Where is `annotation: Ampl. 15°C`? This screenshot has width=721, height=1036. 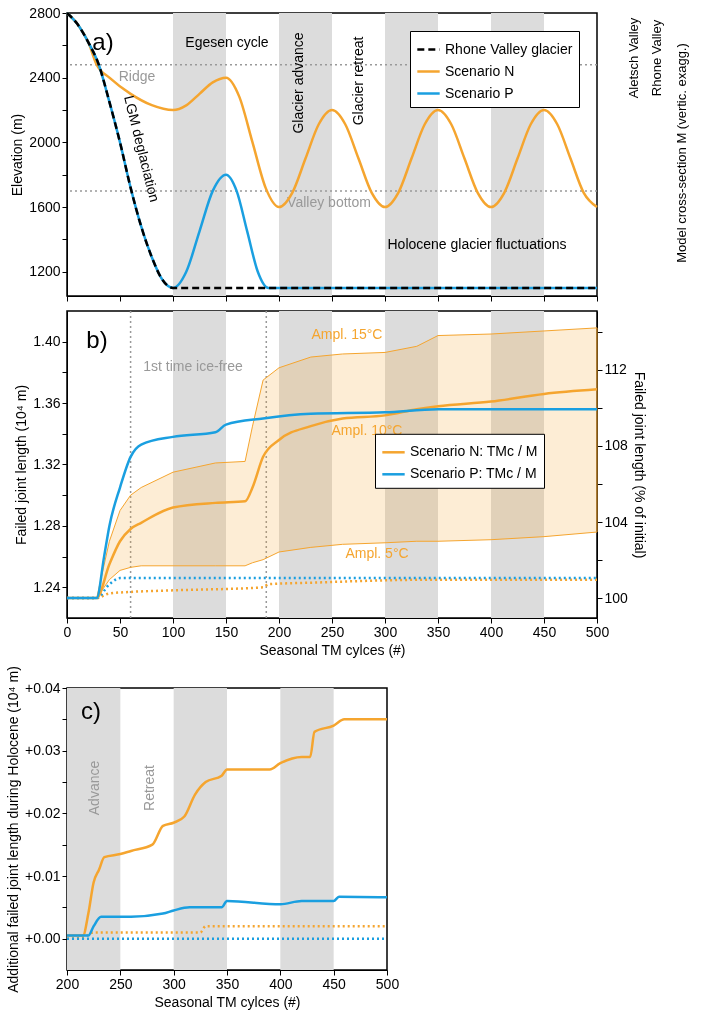 annotation: Ampl. 15°C is located at coordinates (347, 334).